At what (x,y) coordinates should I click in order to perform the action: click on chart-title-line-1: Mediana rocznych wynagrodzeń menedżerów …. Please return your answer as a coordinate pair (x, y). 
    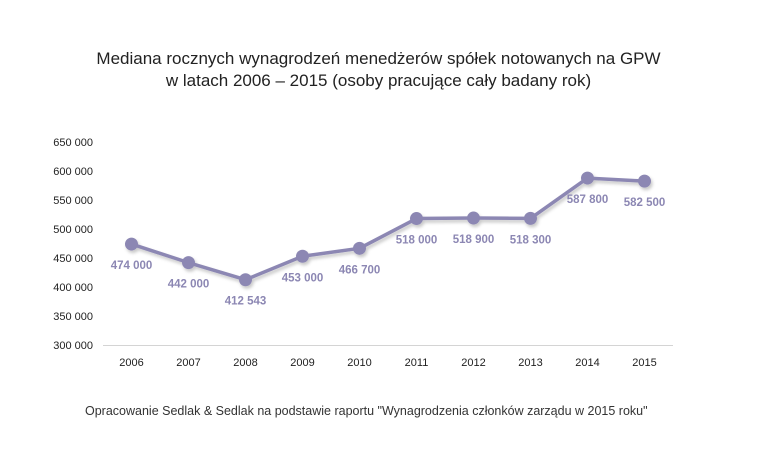
    Looking at the image, I should click on (378, 58).